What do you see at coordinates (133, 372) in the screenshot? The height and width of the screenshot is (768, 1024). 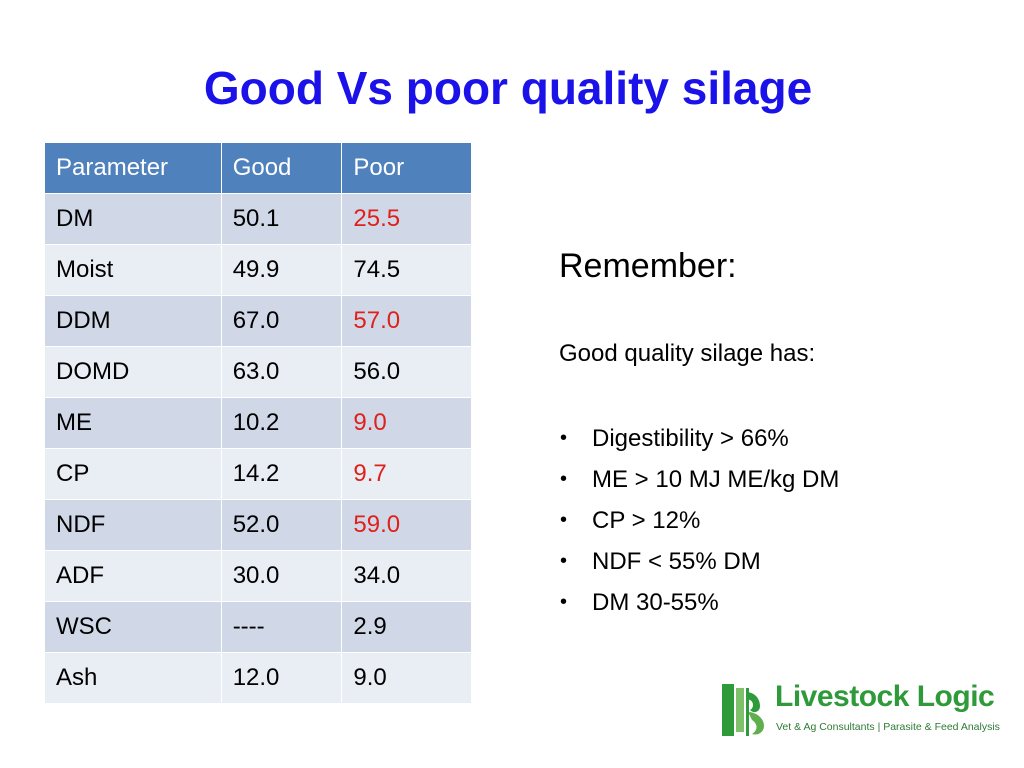 I see `cell-parameter: DOMD` at bounding box center [133, 372].